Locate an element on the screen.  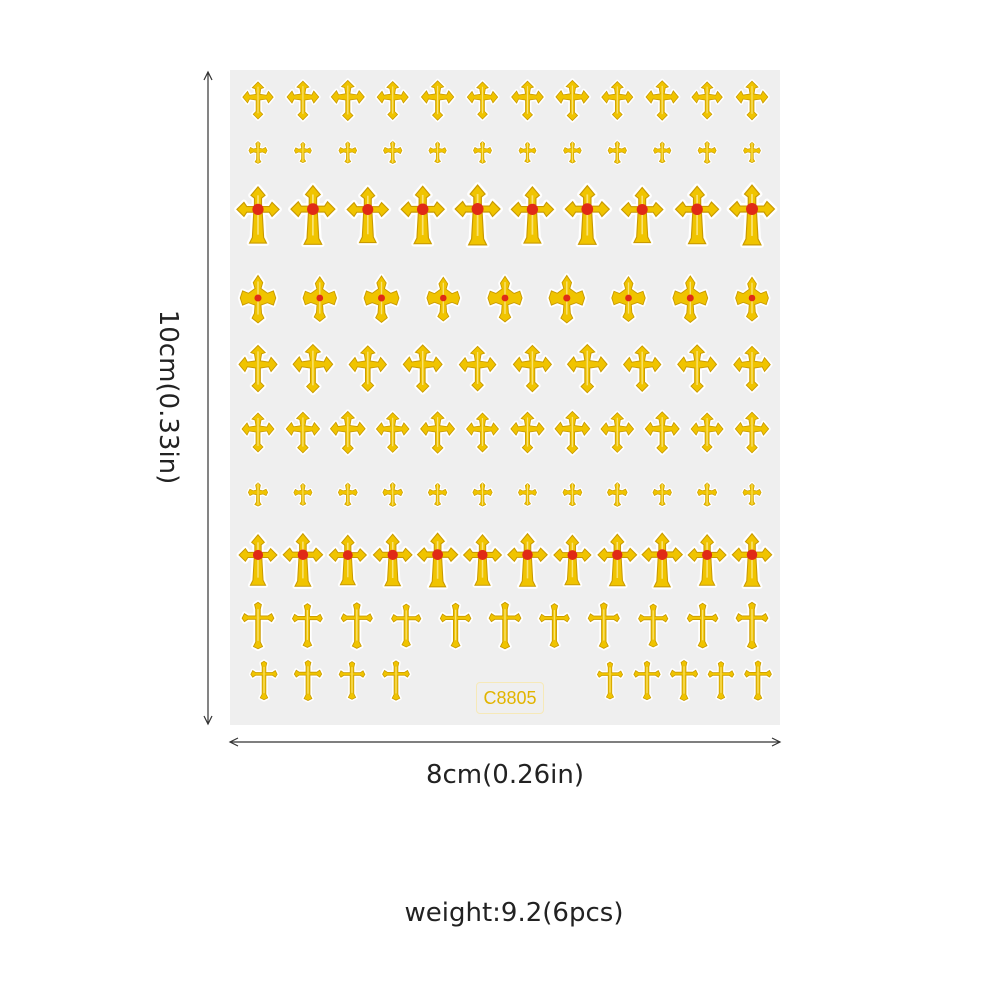
height-dimension-label: 10cm(0.33in) is located at coordinates (168, 397).